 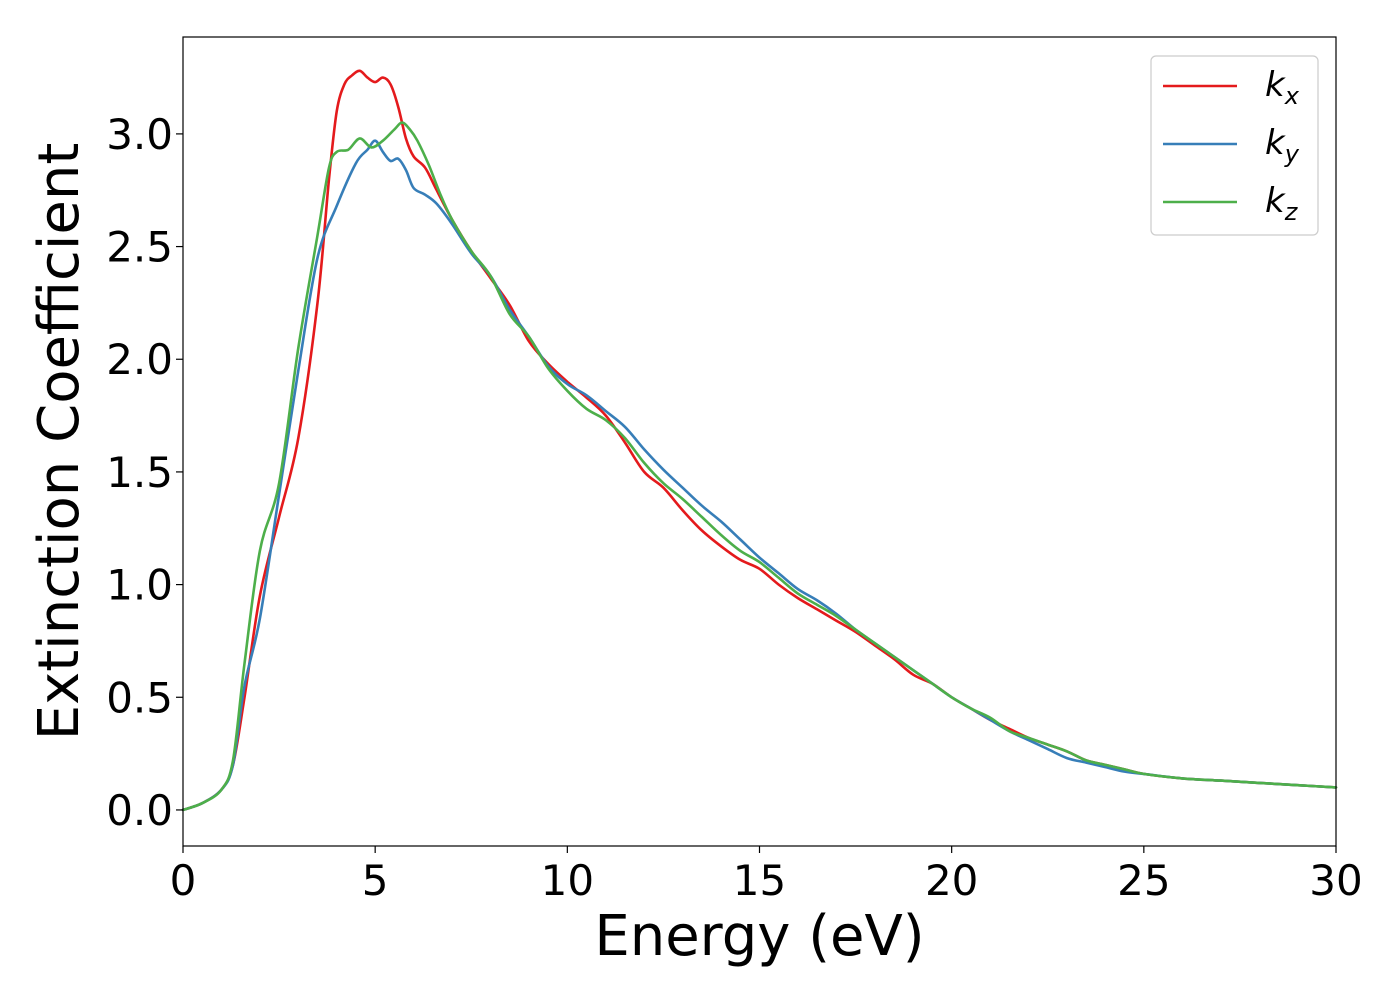 I want to click on y-tick-label: 1.5, so click(x=139, y=472).